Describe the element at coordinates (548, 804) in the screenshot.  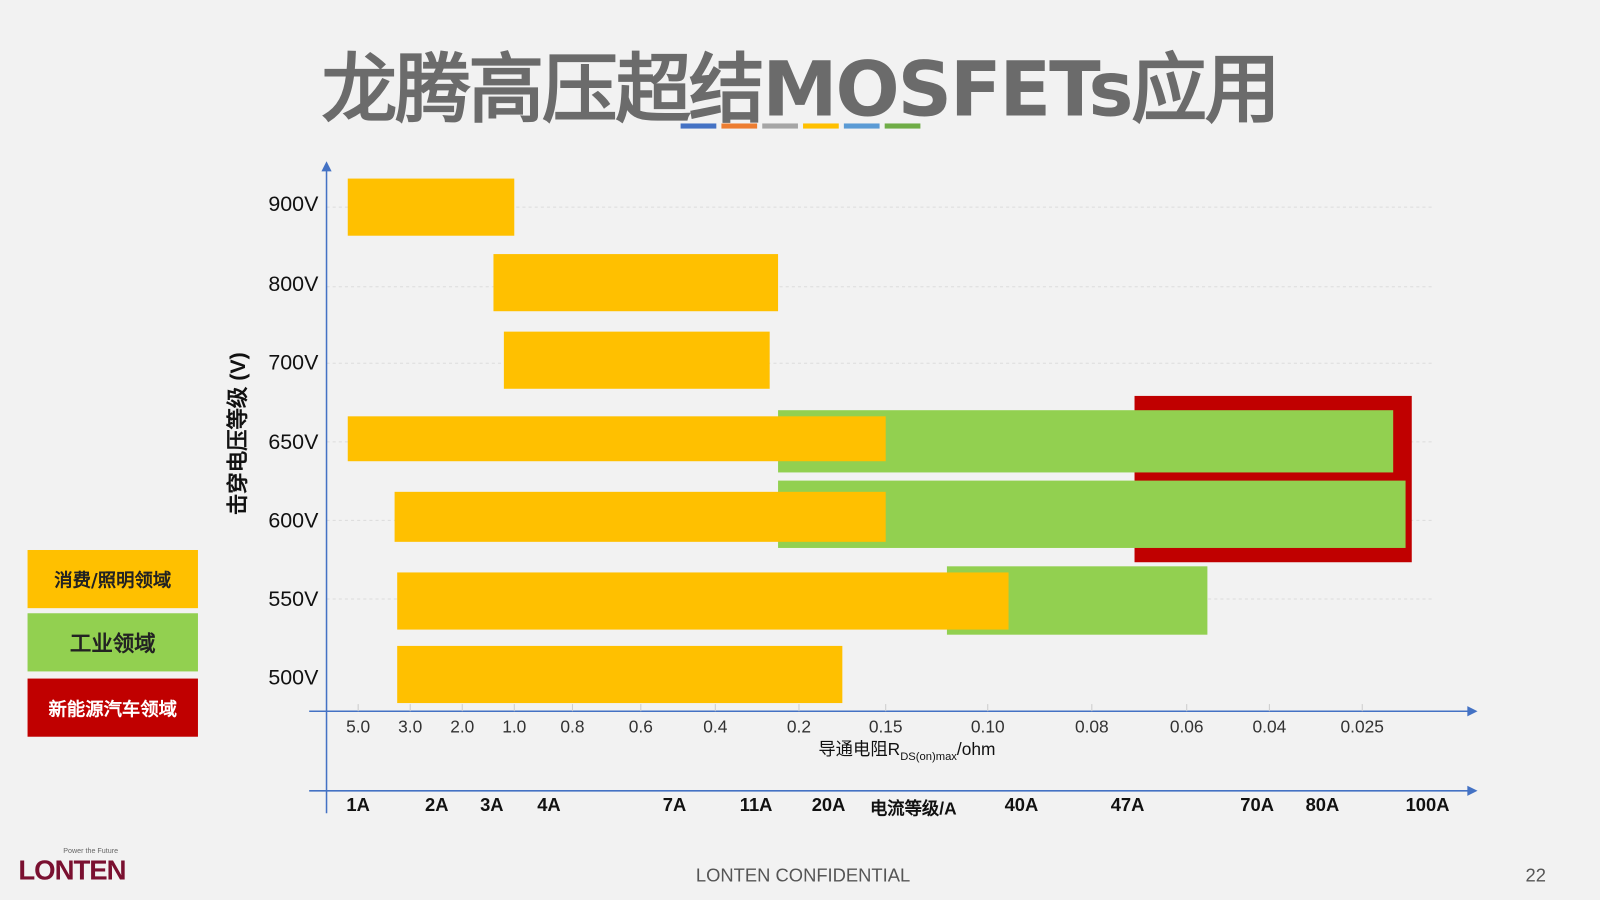
I see `x2-tick-label: 4A` at that location.